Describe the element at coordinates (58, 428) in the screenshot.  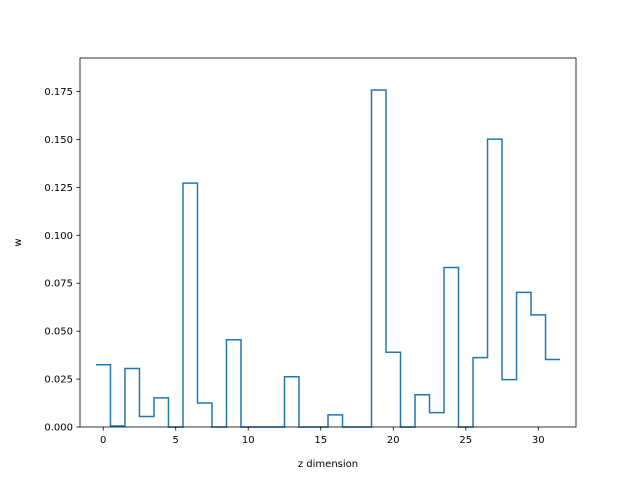
I see `y-tick-label: 0.000` at that location.